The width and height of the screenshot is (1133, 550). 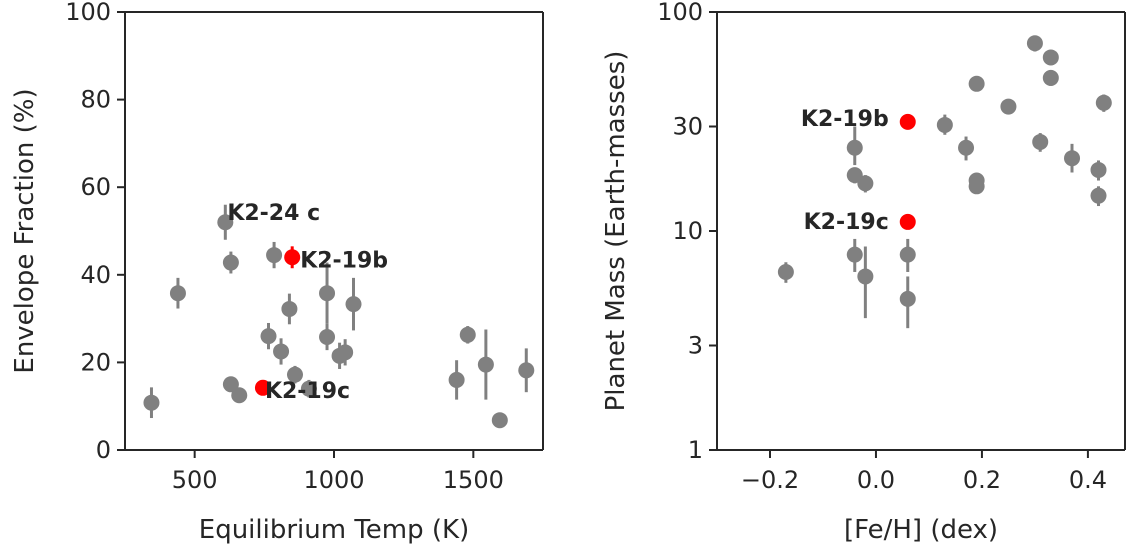 What do you see at coordinates (473, 480) in the screenshot?
I see `x-tick-label: 1500` at bounding box center [473, 480].